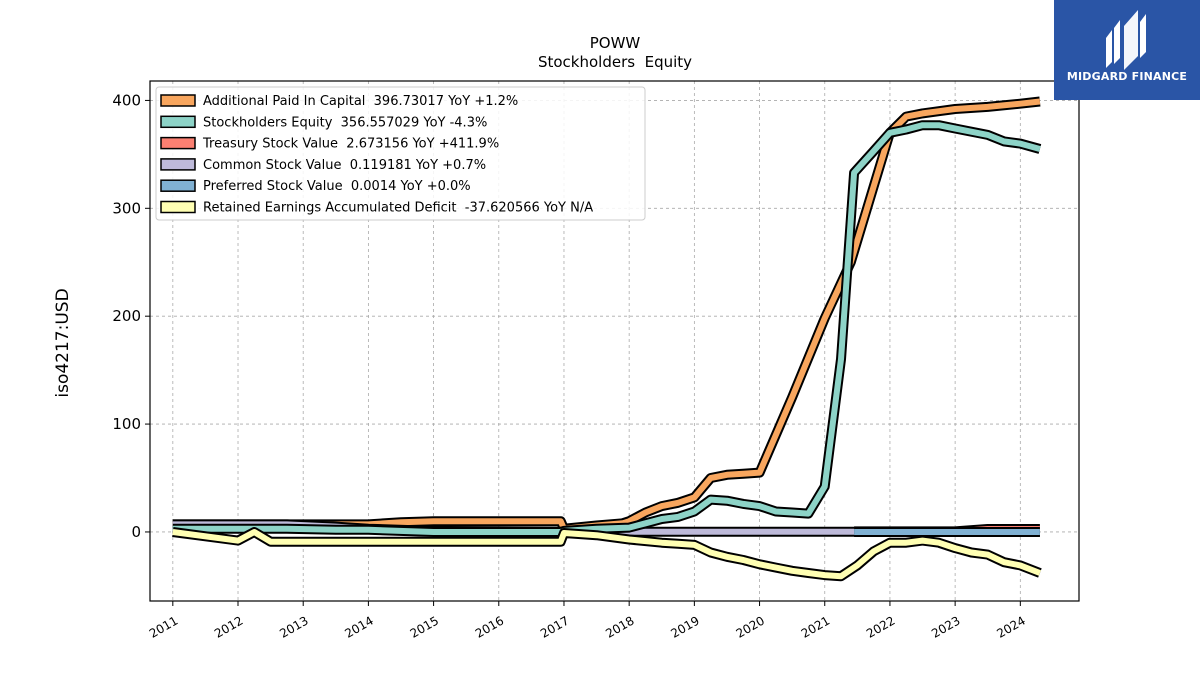 Image resolution: width=1200 pixels, height=675 pixels. I want to click on y-axis: 0 100 200 300 400, so click(131, 316).